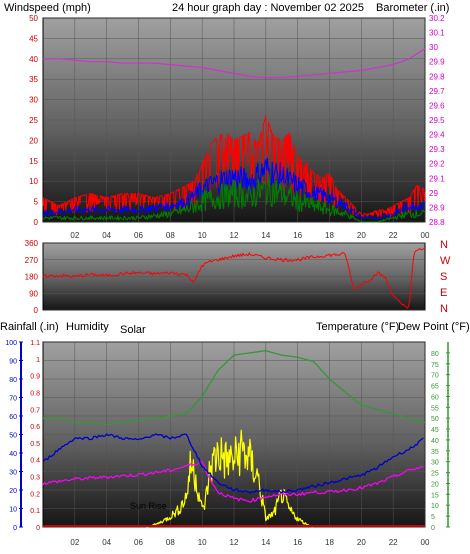  What do you see at coordinates (435, 354) in the screenshot?
I see `temperature-y-tick: 80` at bounding box center [435, 354].